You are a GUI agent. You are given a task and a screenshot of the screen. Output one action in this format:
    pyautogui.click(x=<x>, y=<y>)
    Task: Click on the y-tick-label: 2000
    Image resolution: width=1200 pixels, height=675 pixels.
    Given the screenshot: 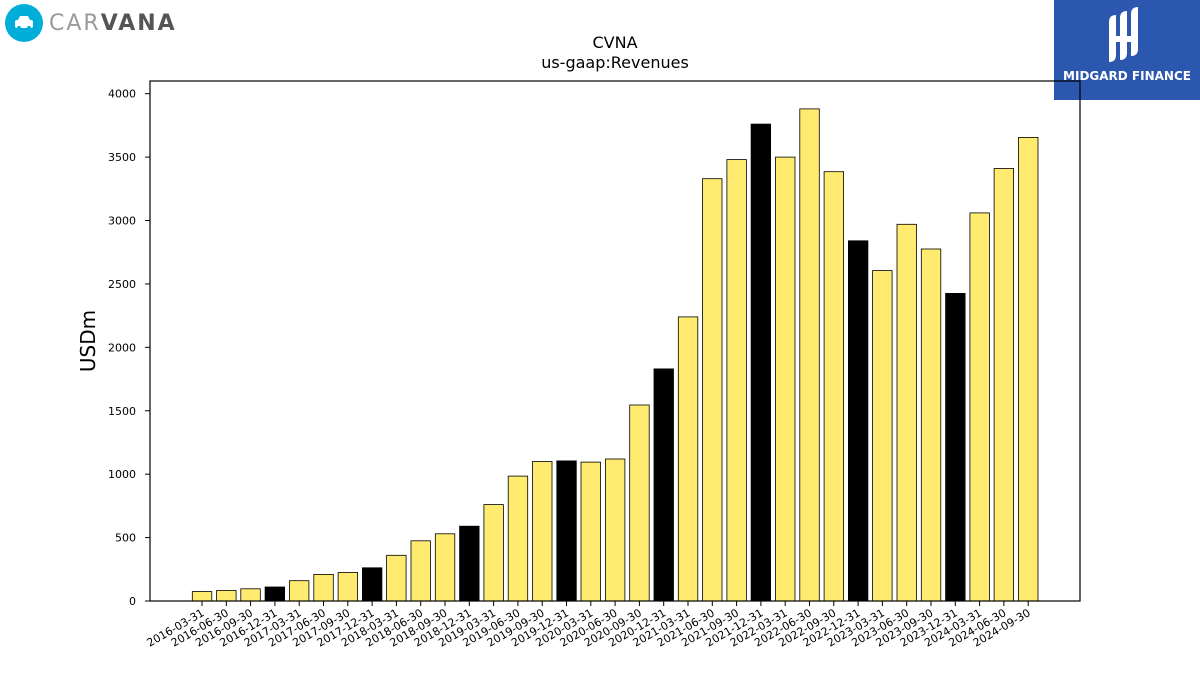 What is the action you would take?
    pyautogui.click(x=122, y=347)
    